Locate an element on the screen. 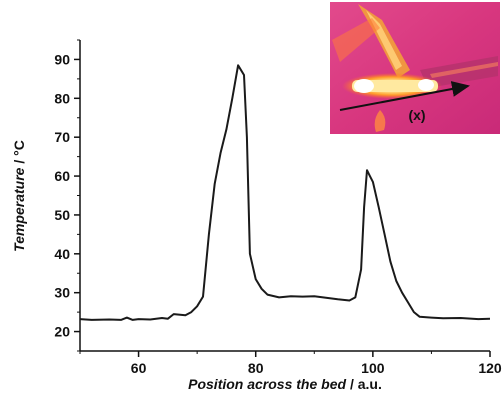  x-ticks: 60 80 100 120 is located at coordinates (290, 363).